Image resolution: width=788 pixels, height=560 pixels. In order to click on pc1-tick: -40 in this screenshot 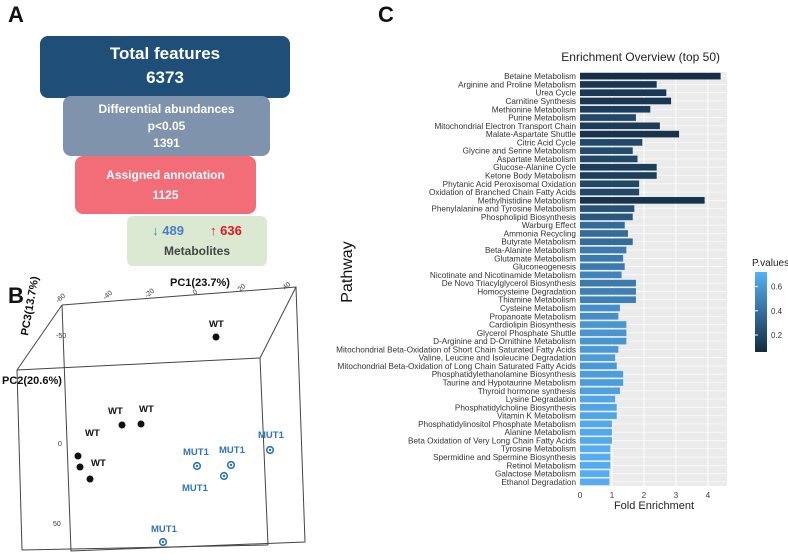, I will do `click(108, 296)`.